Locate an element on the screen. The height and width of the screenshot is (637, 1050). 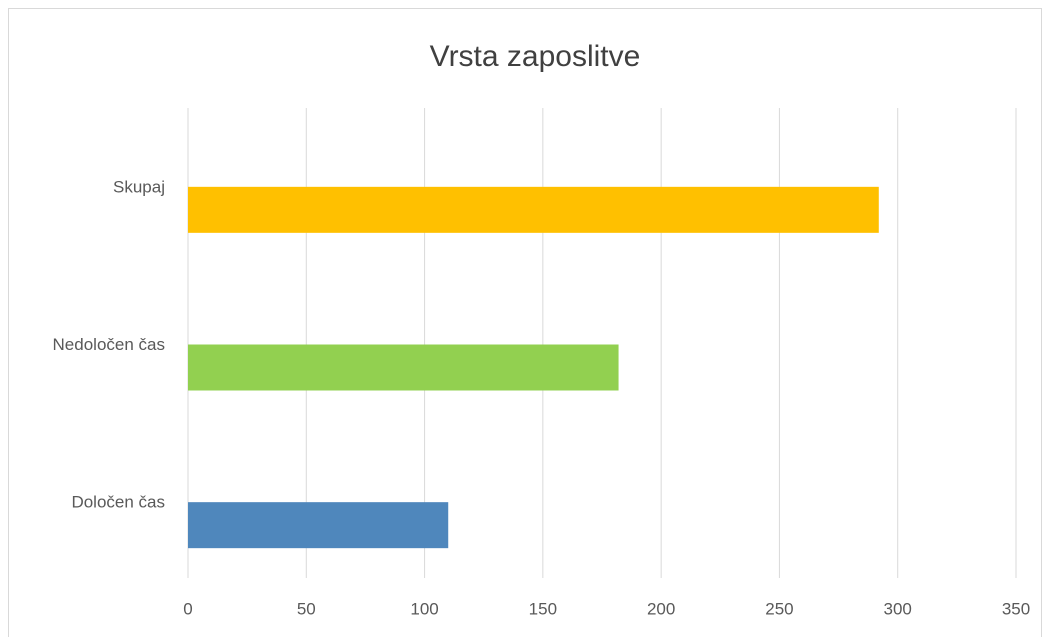
x-tick-label: 250 is located at coordinates (779, 608).